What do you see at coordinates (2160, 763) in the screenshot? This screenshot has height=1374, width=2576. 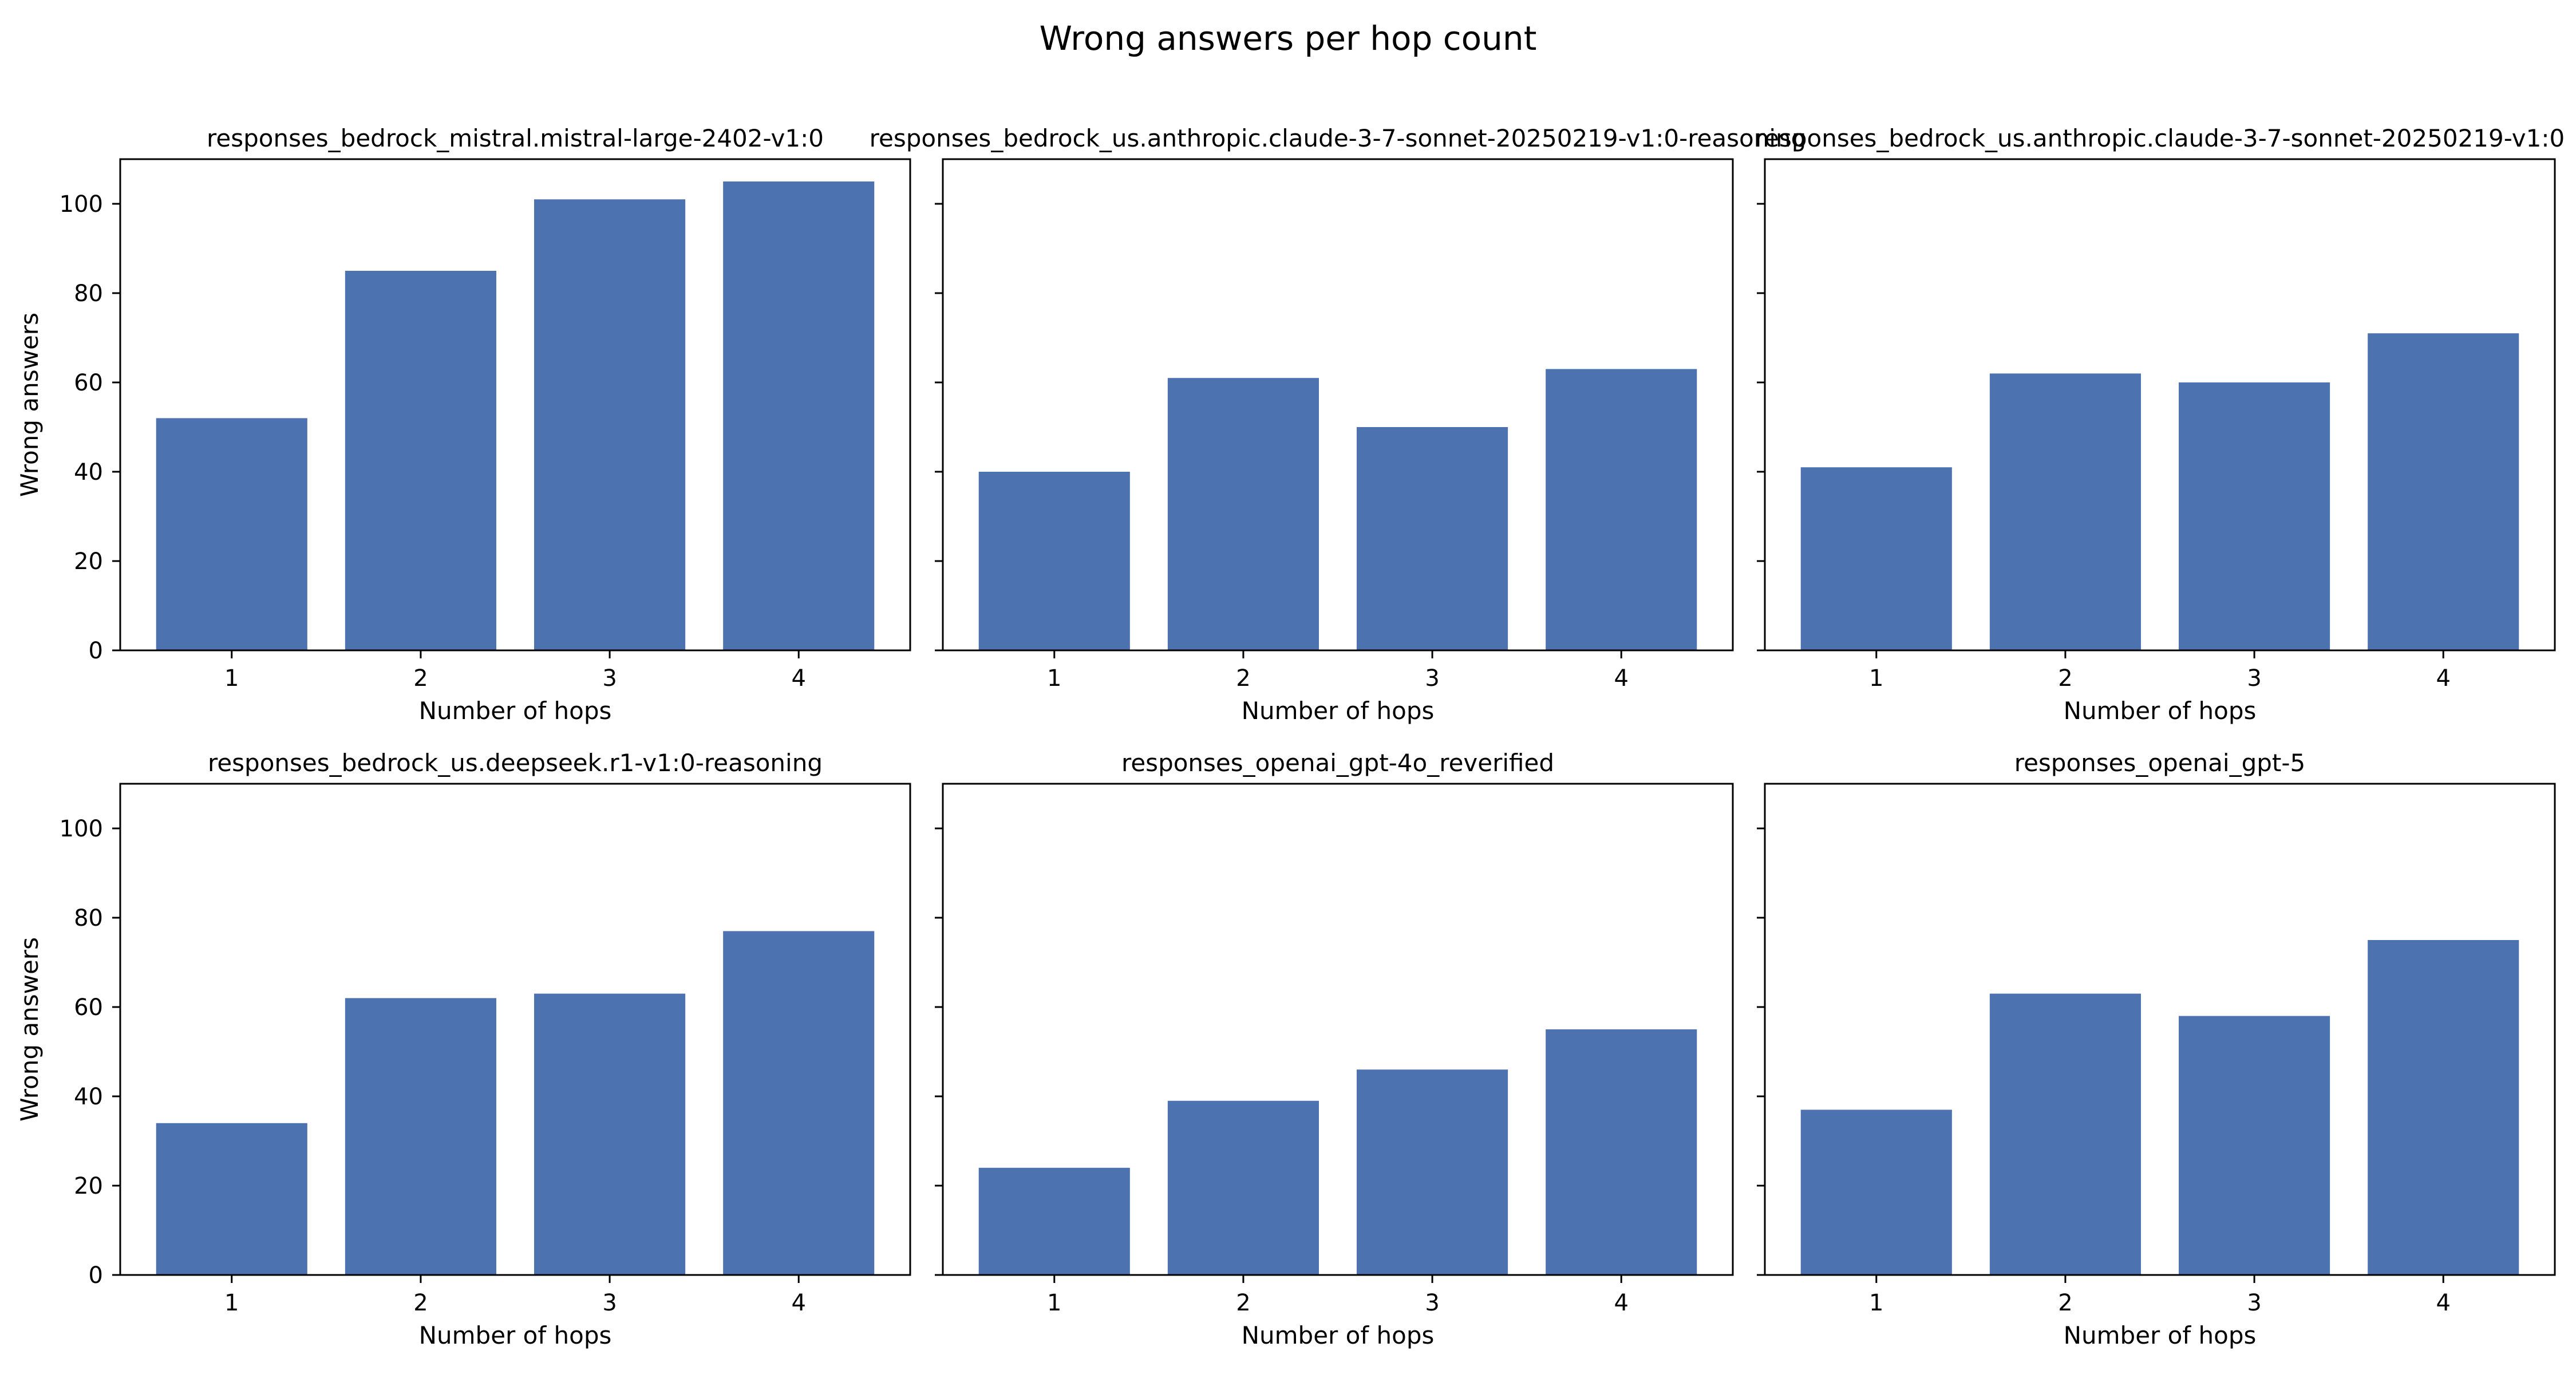 I see `subplot-title: responses_openai_gpt-5` at bounding box center [2160, 763].